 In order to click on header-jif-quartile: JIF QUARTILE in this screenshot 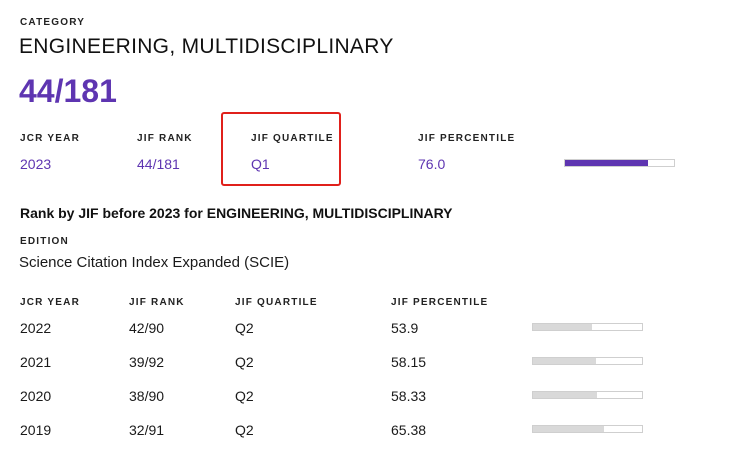, I will do `click(292, 138)`.